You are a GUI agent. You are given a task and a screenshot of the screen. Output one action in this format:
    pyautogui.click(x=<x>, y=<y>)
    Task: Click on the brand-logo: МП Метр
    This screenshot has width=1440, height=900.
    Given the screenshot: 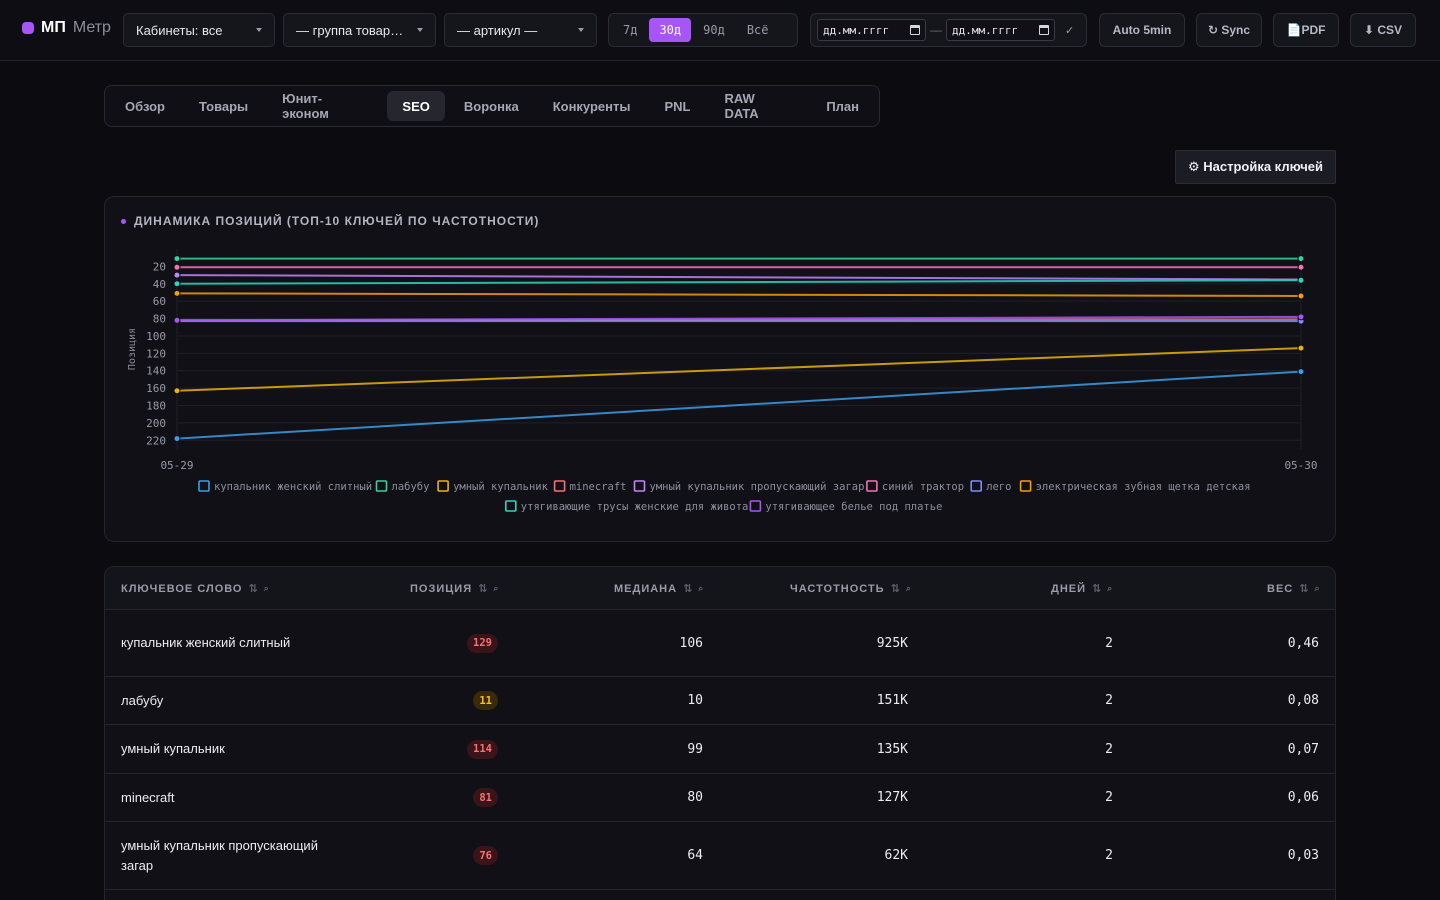 What is the action you would take?
    pyautogui.click(x=66, y=28)
    